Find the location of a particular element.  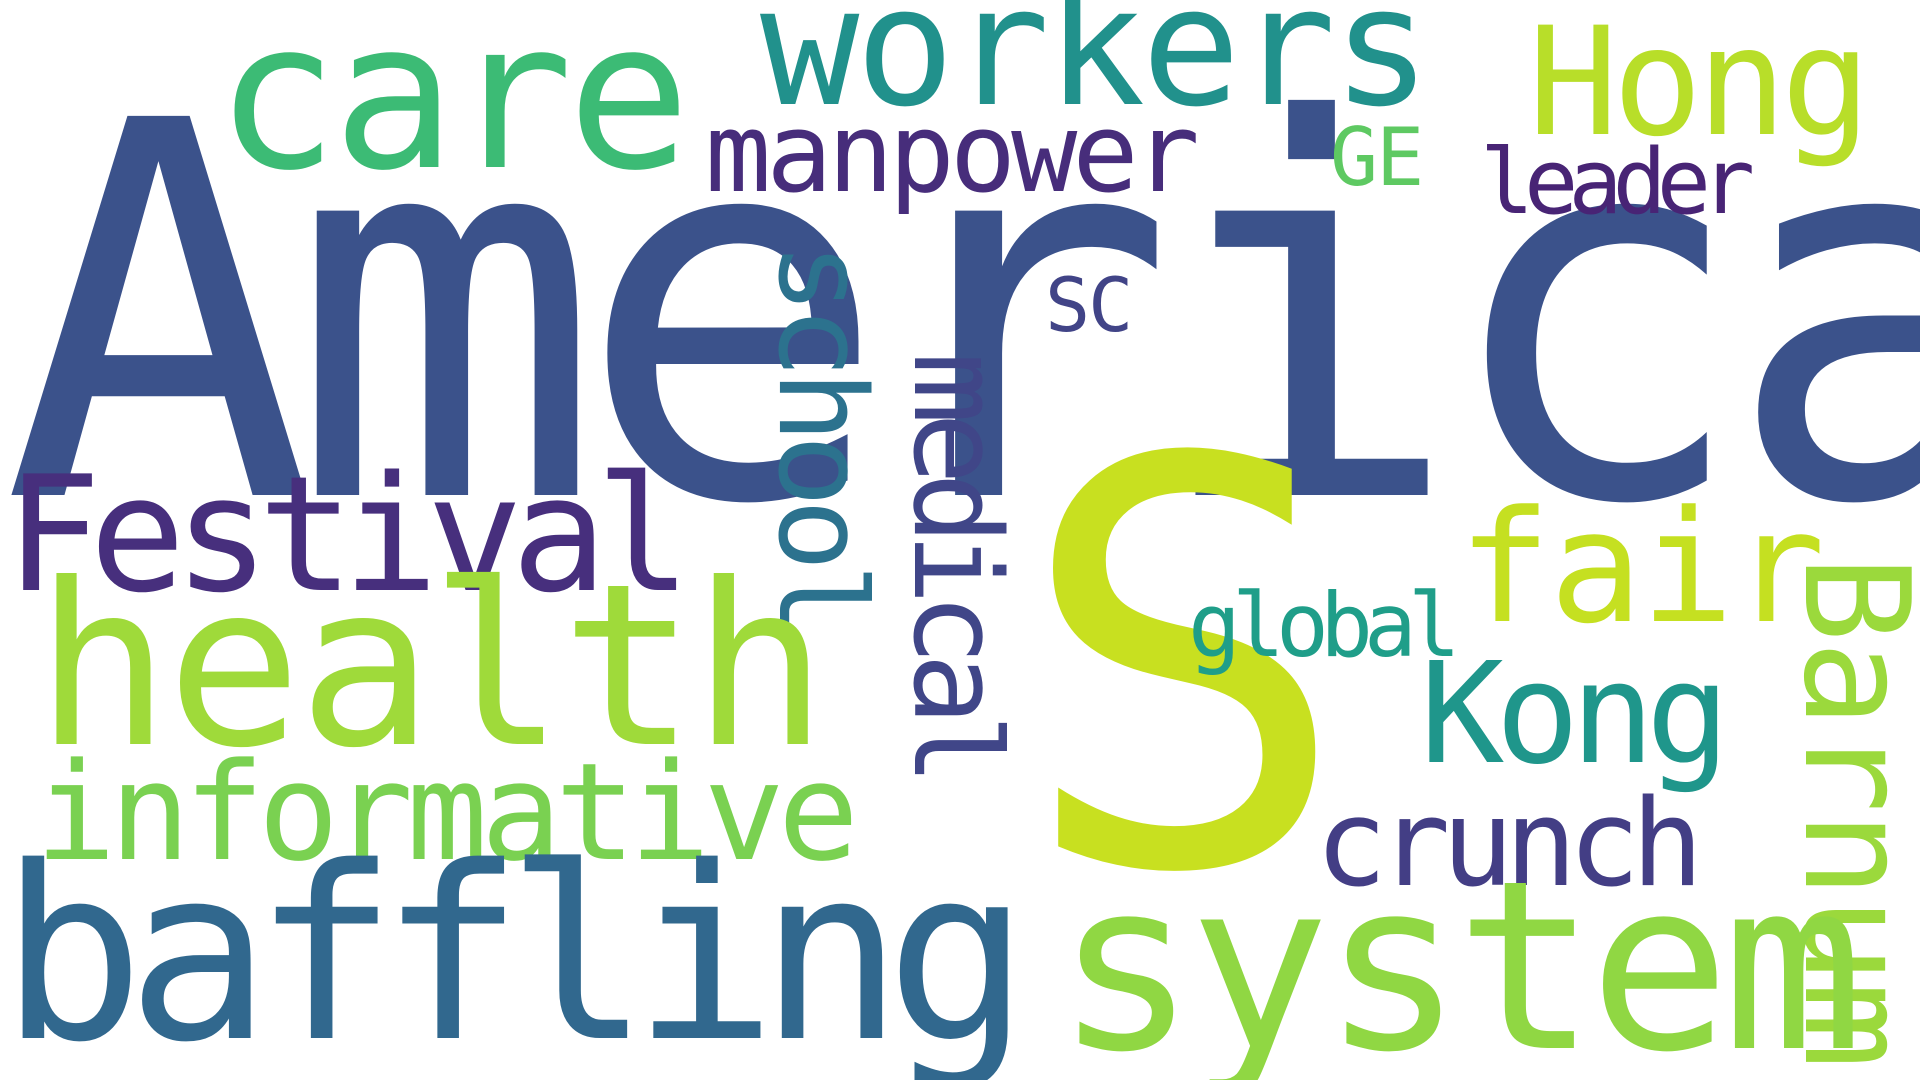

word-leader: leader is located at coordinates (1617, 182).